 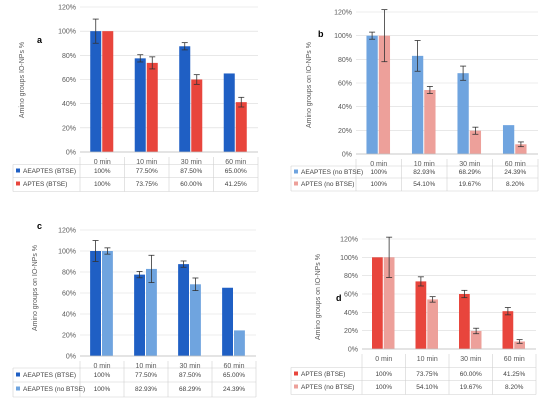 I want to click on data-label: 73.75%, so click(x=427, y=374).